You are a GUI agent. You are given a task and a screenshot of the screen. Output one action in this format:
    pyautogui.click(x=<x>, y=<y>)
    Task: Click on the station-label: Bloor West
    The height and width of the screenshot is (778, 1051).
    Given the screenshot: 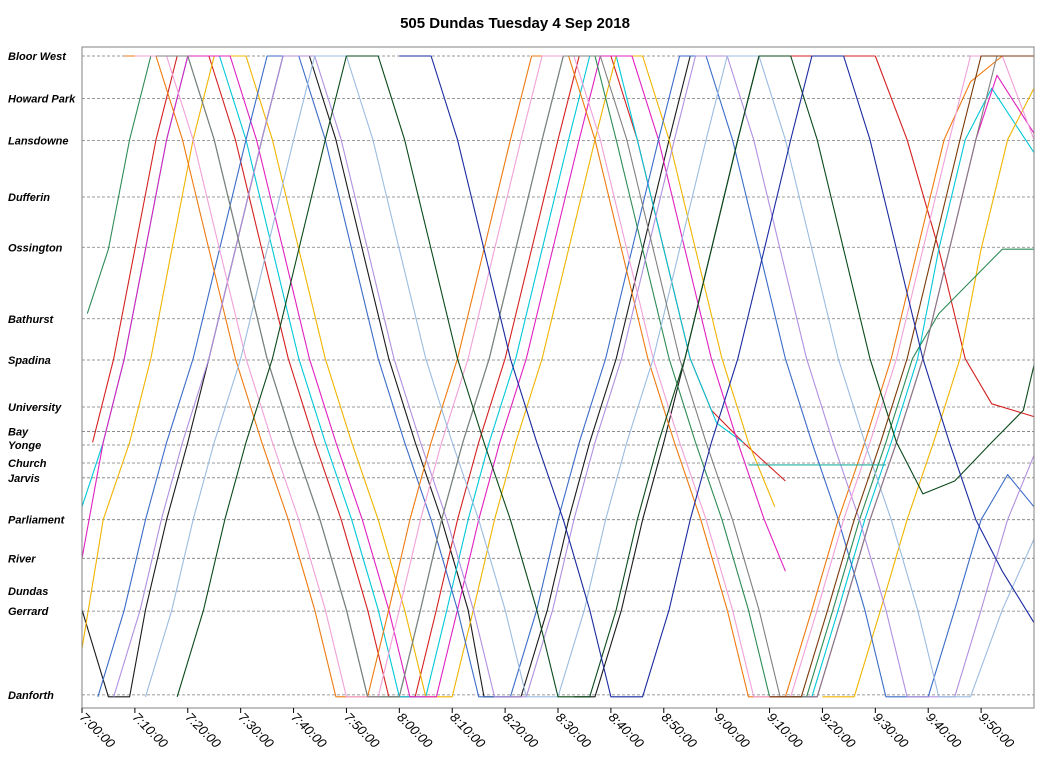 What is the action you would take?
    pyautogui.click(x=37, y=57)
    